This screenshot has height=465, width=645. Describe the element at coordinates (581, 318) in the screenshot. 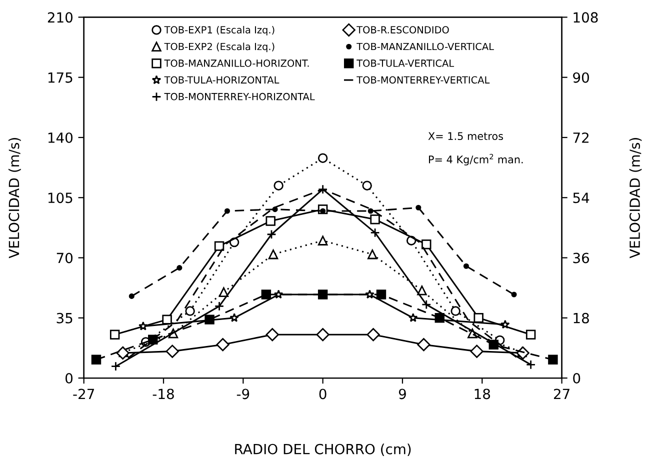

I see `y2-tick-label: 18` at that location.